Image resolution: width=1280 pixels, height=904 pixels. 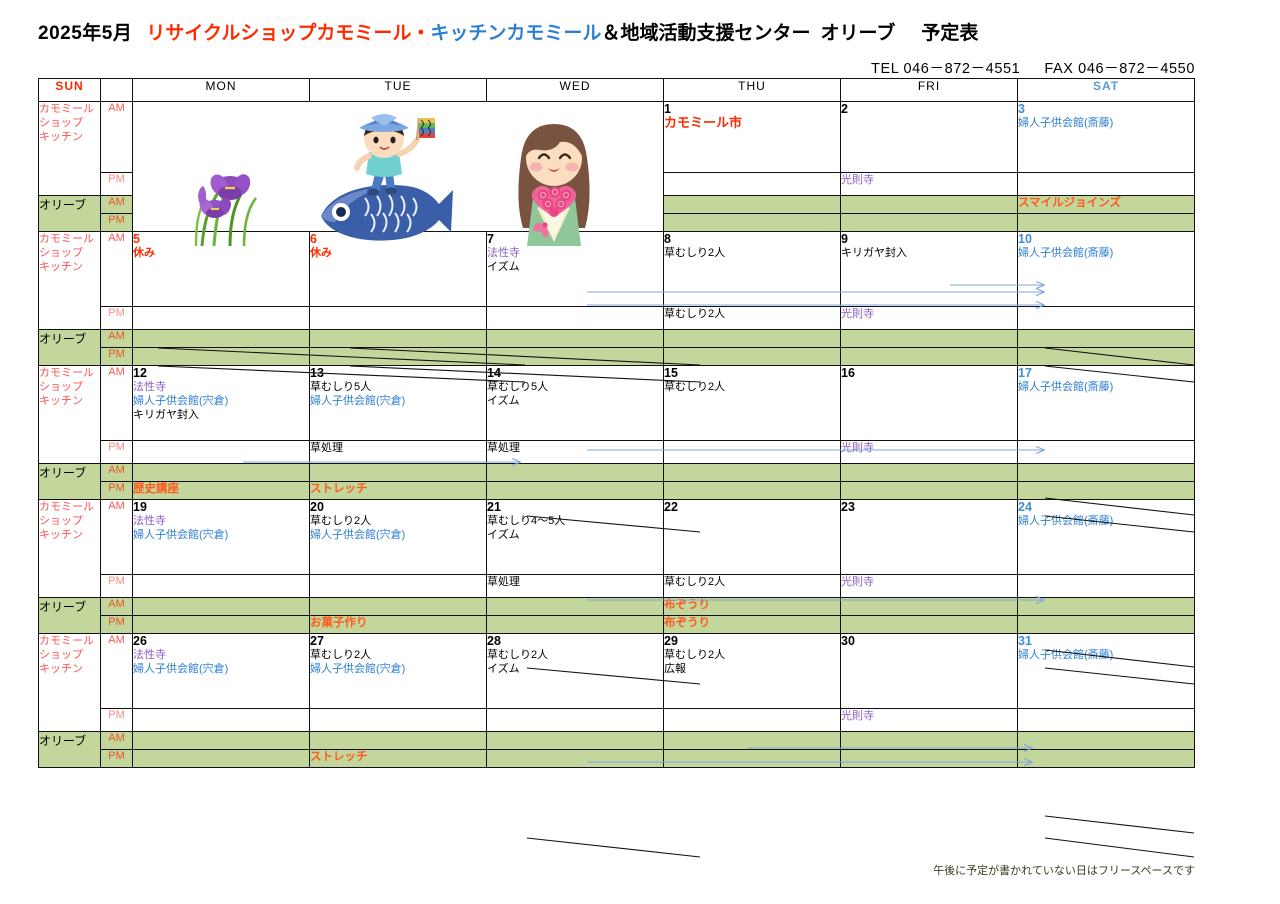 What do you see at coordinates (752, 403) in the screenshot?
I see `day-cell-15: 15 草むしり2人` at bounding box center [752, 403].